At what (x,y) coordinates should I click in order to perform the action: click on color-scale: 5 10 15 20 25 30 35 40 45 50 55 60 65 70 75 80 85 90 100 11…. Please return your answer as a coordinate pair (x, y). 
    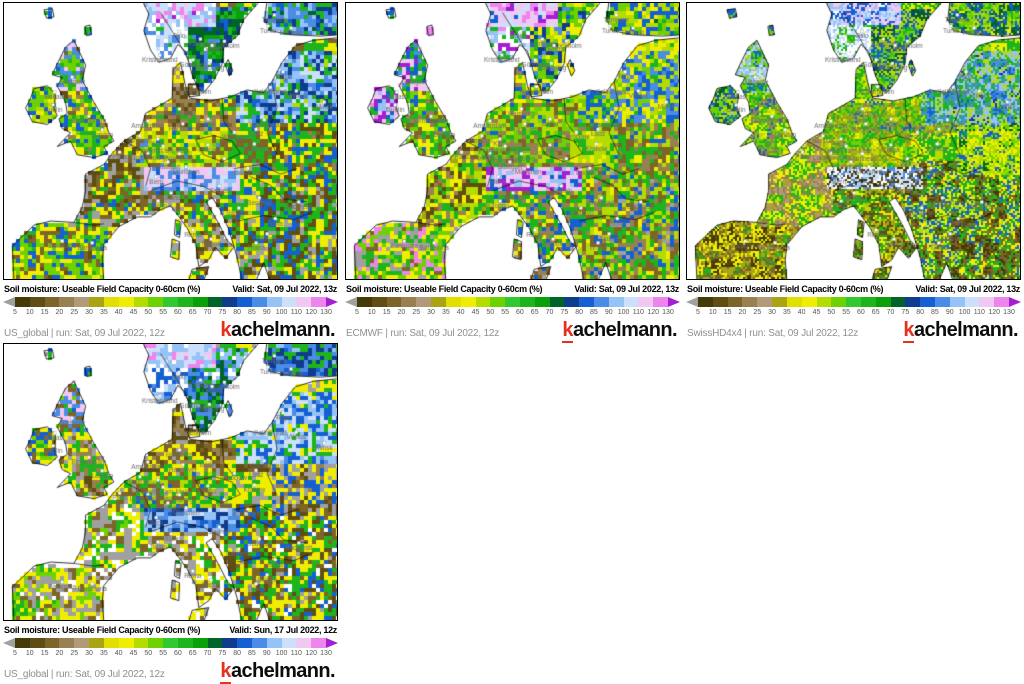
    Looking at the image, I should click on (171, 648).